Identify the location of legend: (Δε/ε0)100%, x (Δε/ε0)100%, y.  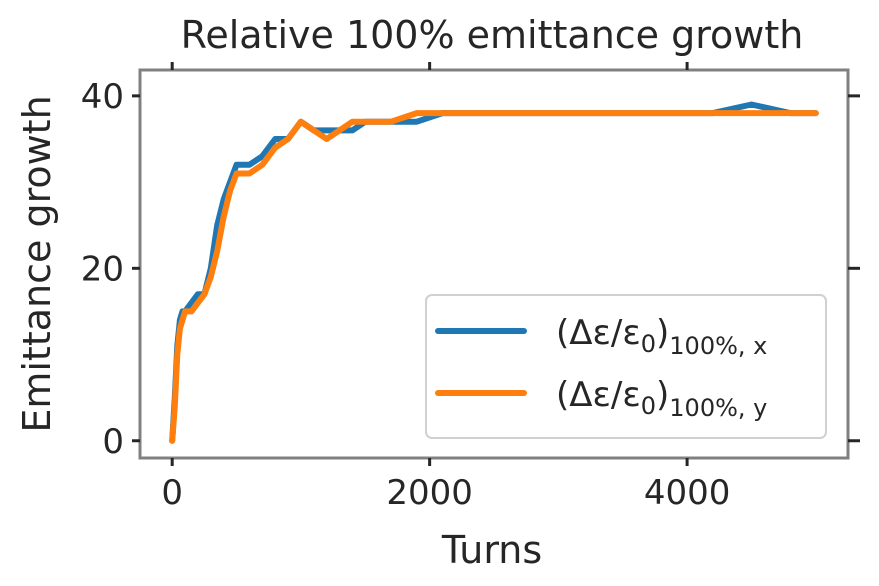
(626, 366).